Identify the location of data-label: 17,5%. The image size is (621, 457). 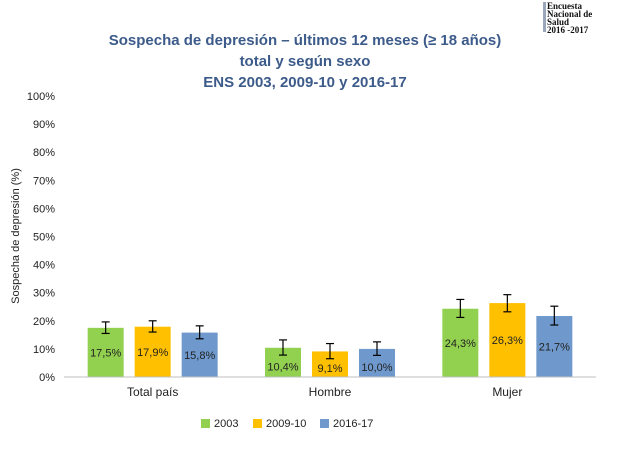
(105, 353).